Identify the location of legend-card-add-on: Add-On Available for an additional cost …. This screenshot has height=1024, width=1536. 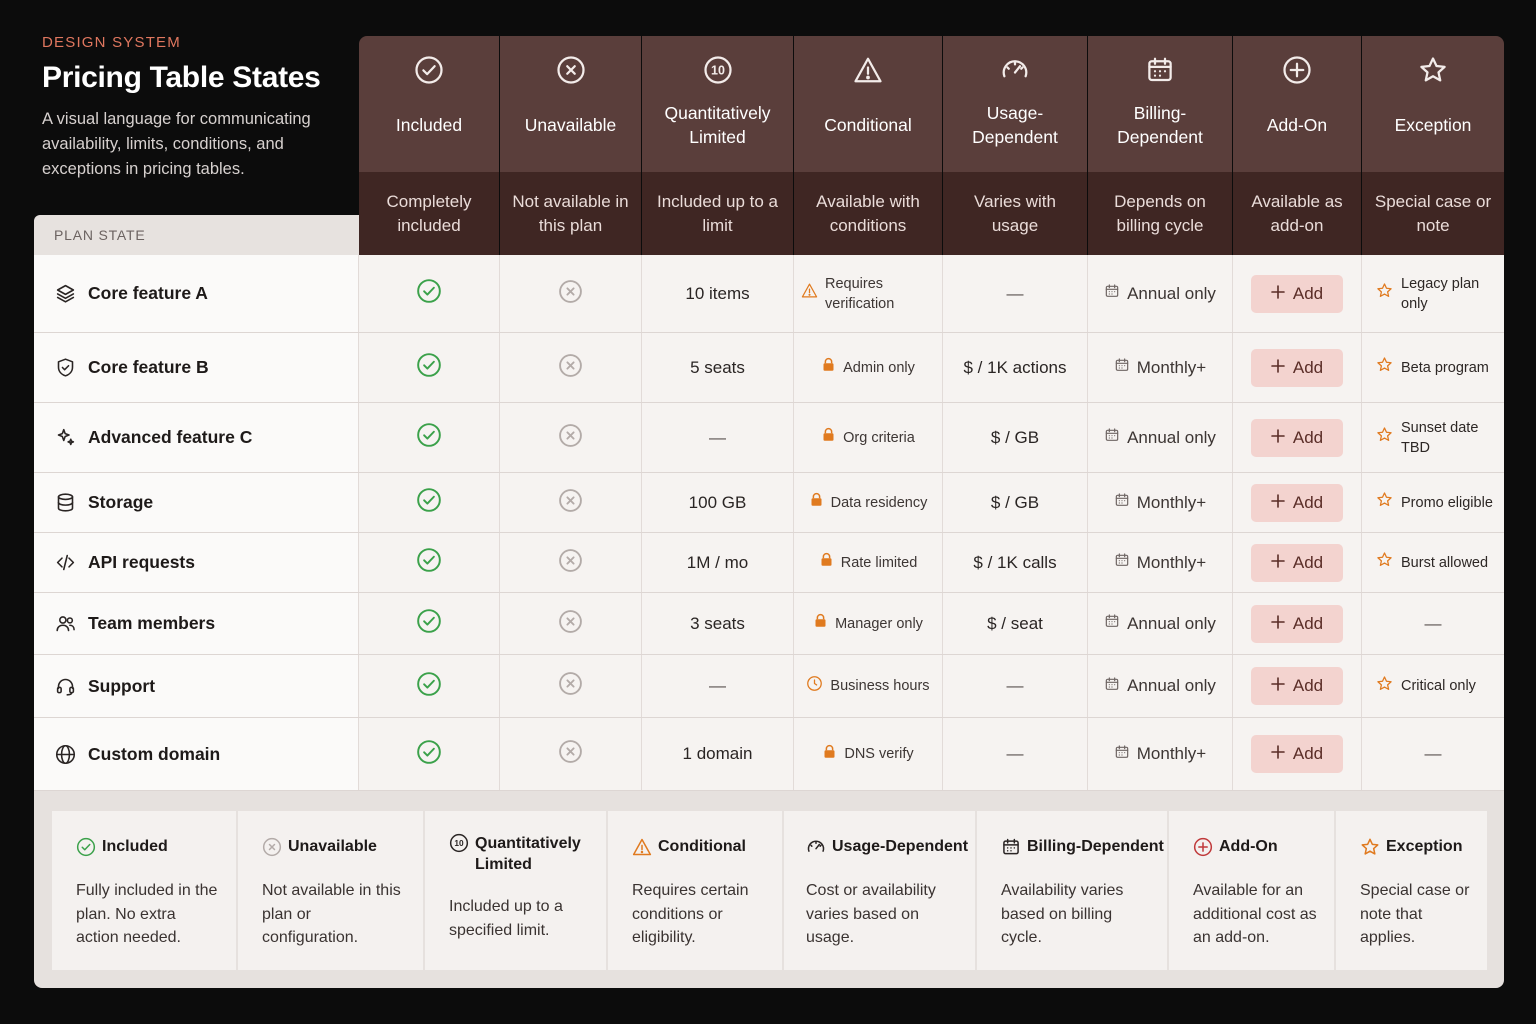
(1251, 890).